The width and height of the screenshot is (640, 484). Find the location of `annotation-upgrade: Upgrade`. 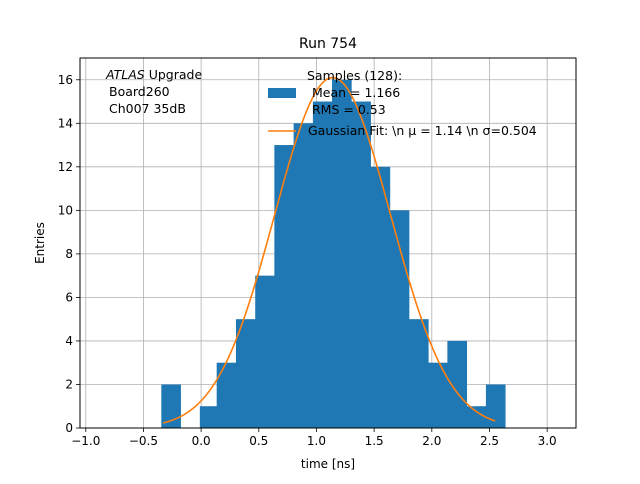

annotation-upgrade: Upgrade is located at coordinates (174, 74).